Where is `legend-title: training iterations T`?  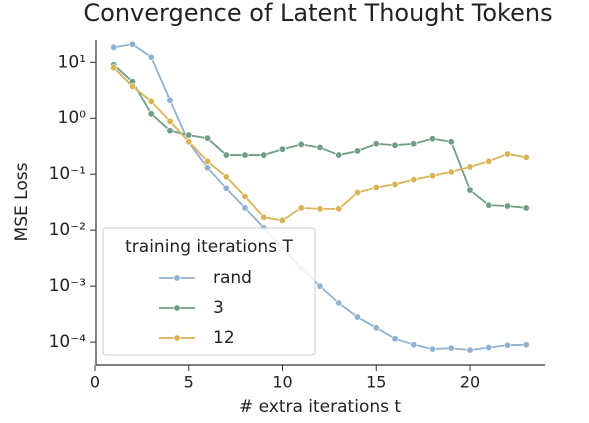 legend-title: training iterations T is located at coordinates (209, 247).